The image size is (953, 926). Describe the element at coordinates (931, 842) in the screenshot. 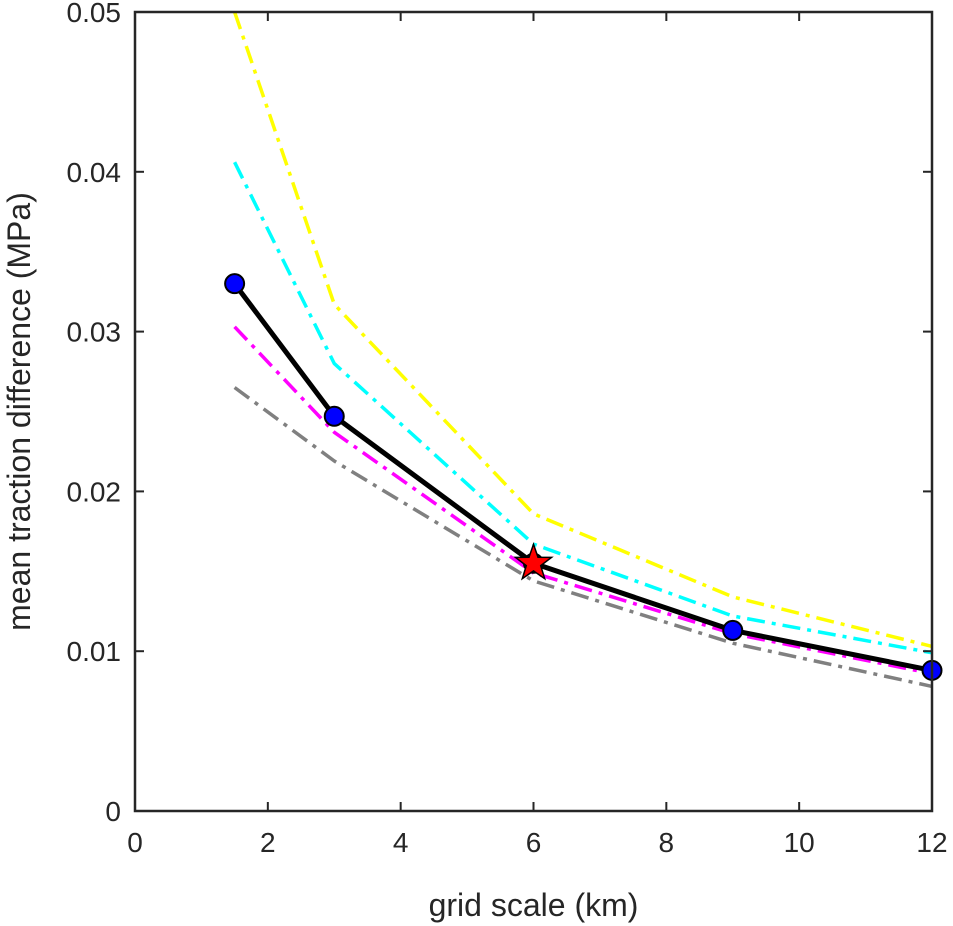

I see `x-tick-label: 12` at that location.